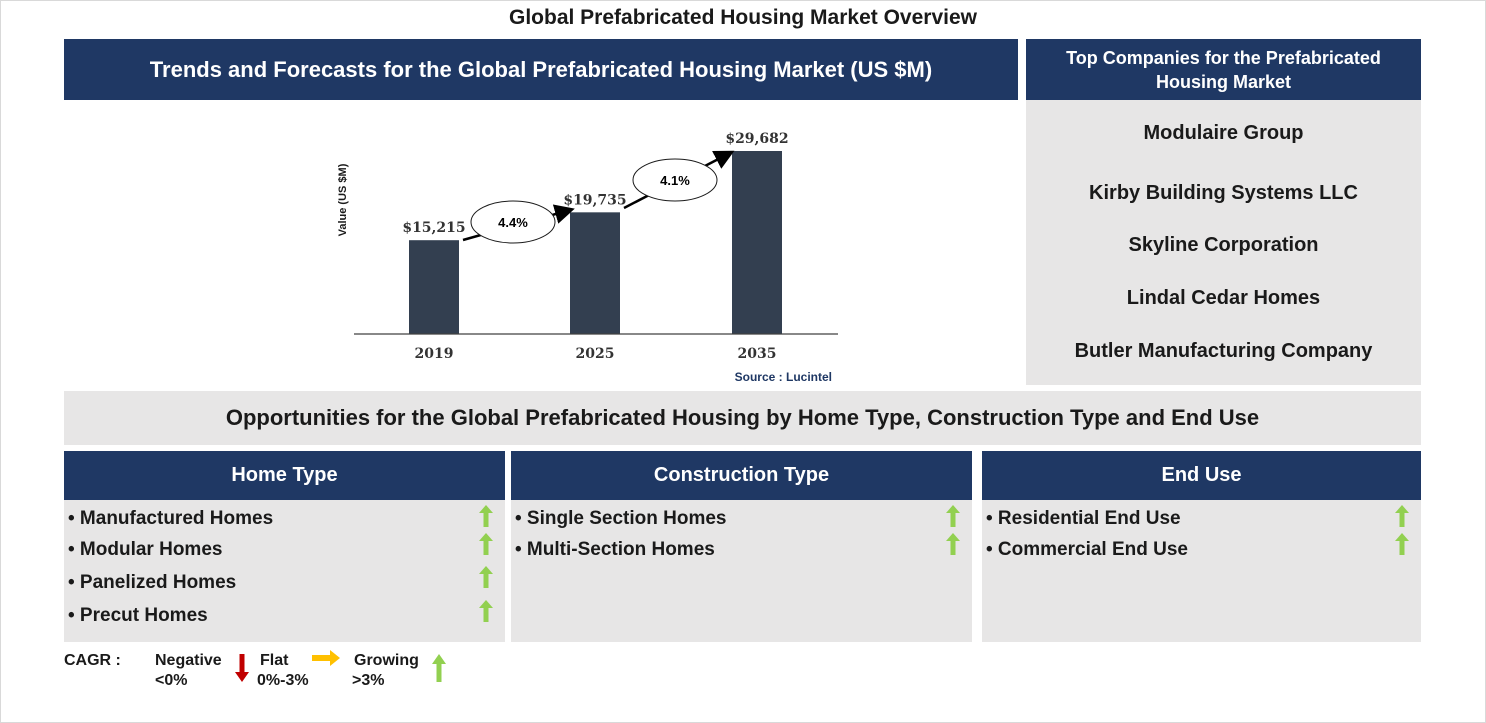 The width and height of the screenshot is (1486, 723). Describe the element at coordinates (152, 582) in the screenshot. I see `segment-item: • Panelized Homes` at that location.